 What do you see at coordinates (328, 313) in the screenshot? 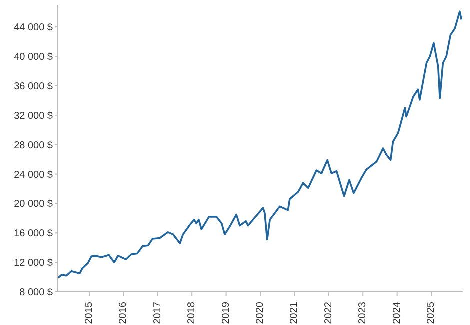
I see `x-tick-label: 2022` at bounding box center [328, 313].